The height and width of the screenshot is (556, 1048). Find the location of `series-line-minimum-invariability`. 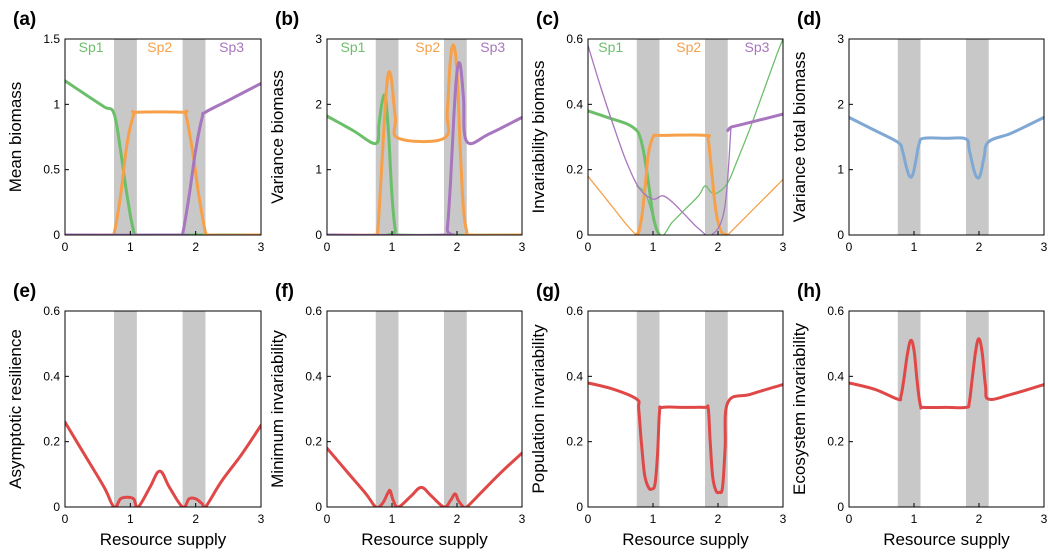

series-line-minimum-invariability is located at coordinates (424, 476).